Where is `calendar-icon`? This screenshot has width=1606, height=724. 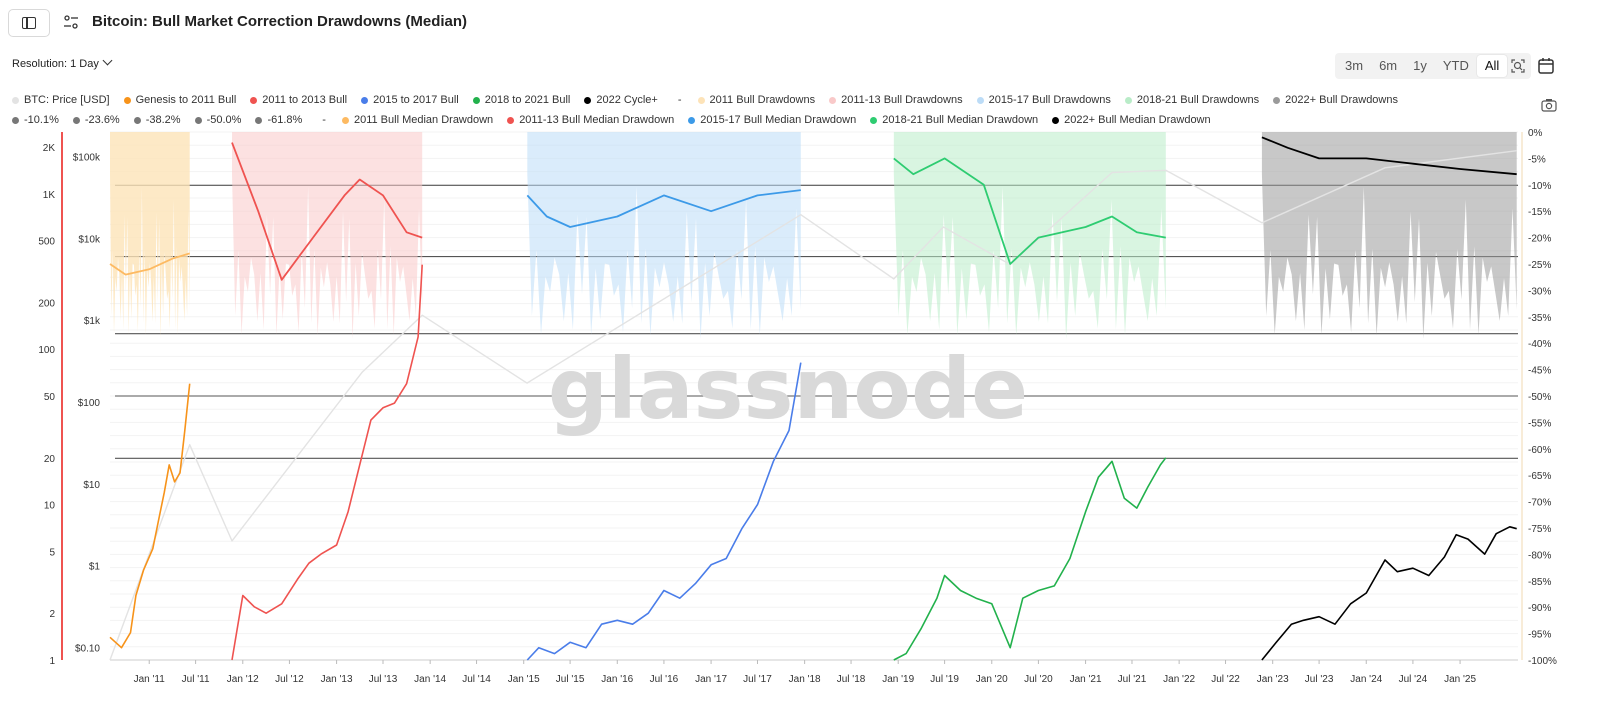
calendar-icon is located at coordinates (1546, 66).